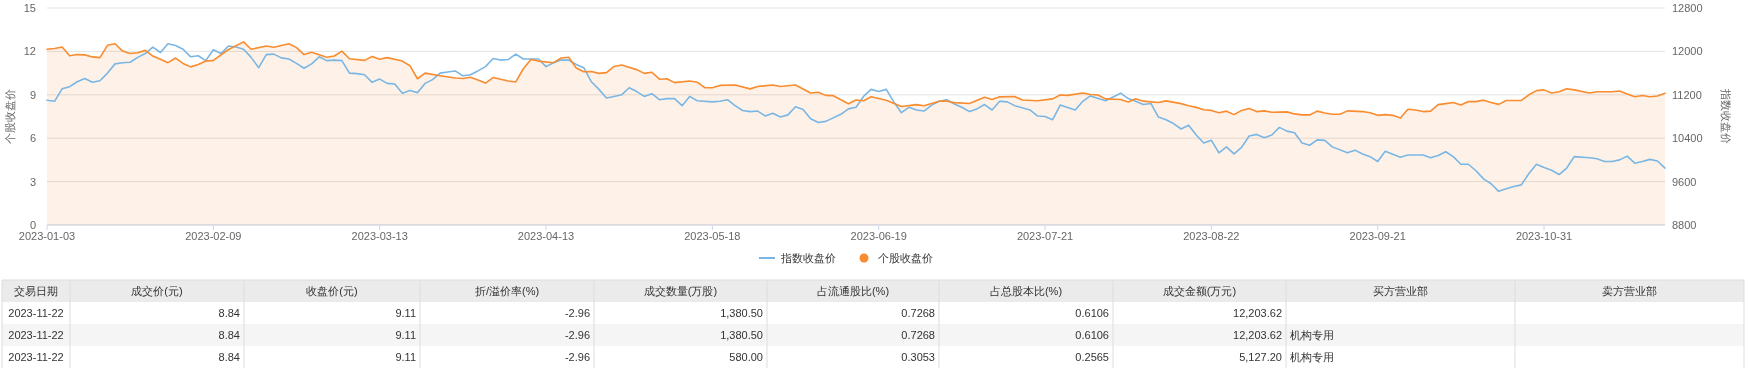  What do you see at coordinates (546, 236) in the screenshot?
I see `x-tick-label: 2023-04-13` at bounding box center [546, 236].